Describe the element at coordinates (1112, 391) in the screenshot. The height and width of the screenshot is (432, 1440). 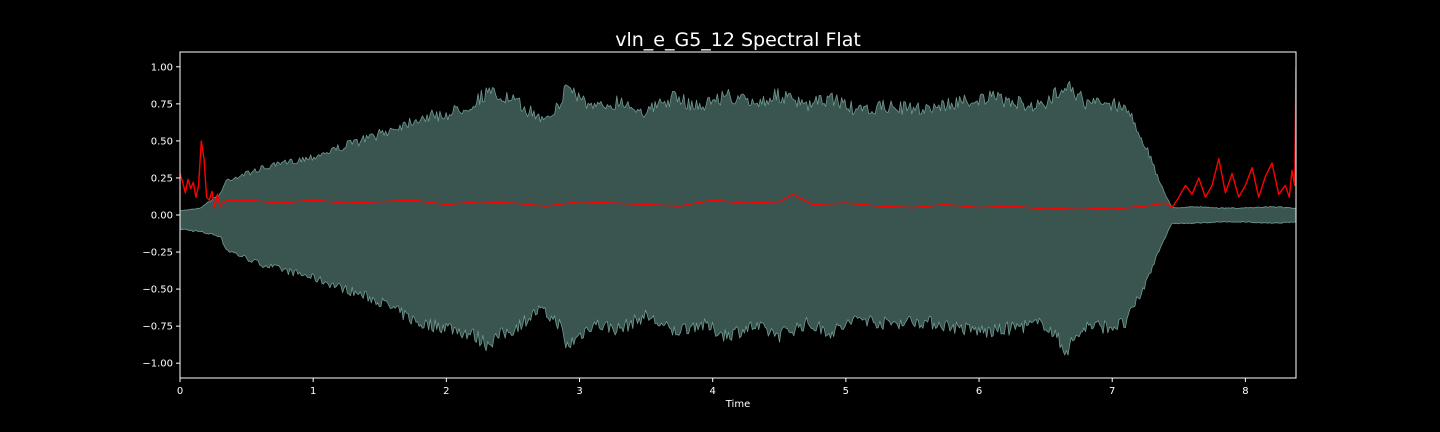
I see `x-tick-label: 7` at that location.